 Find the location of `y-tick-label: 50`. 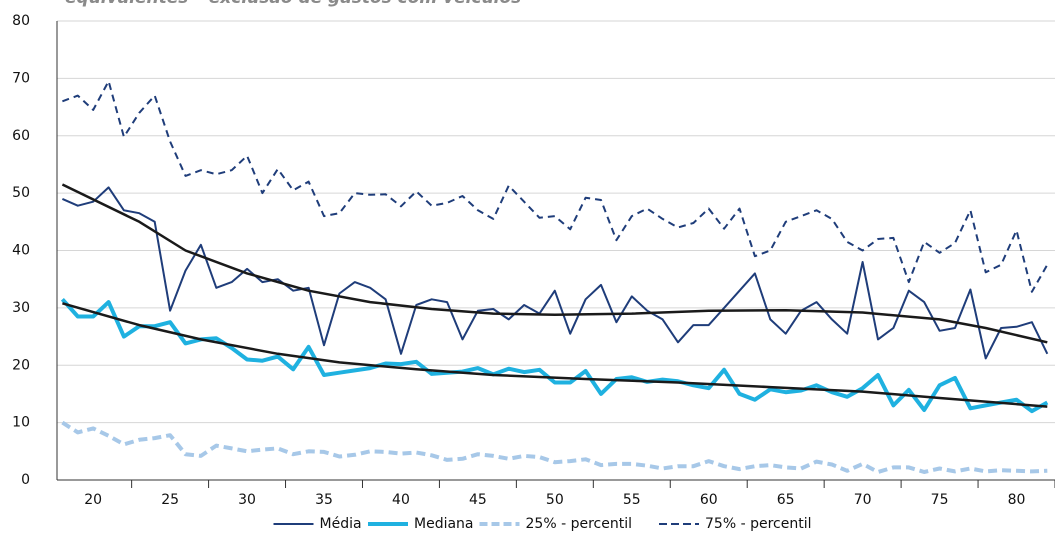

y-tick-label: 50 is located at coordinates (21, 193).